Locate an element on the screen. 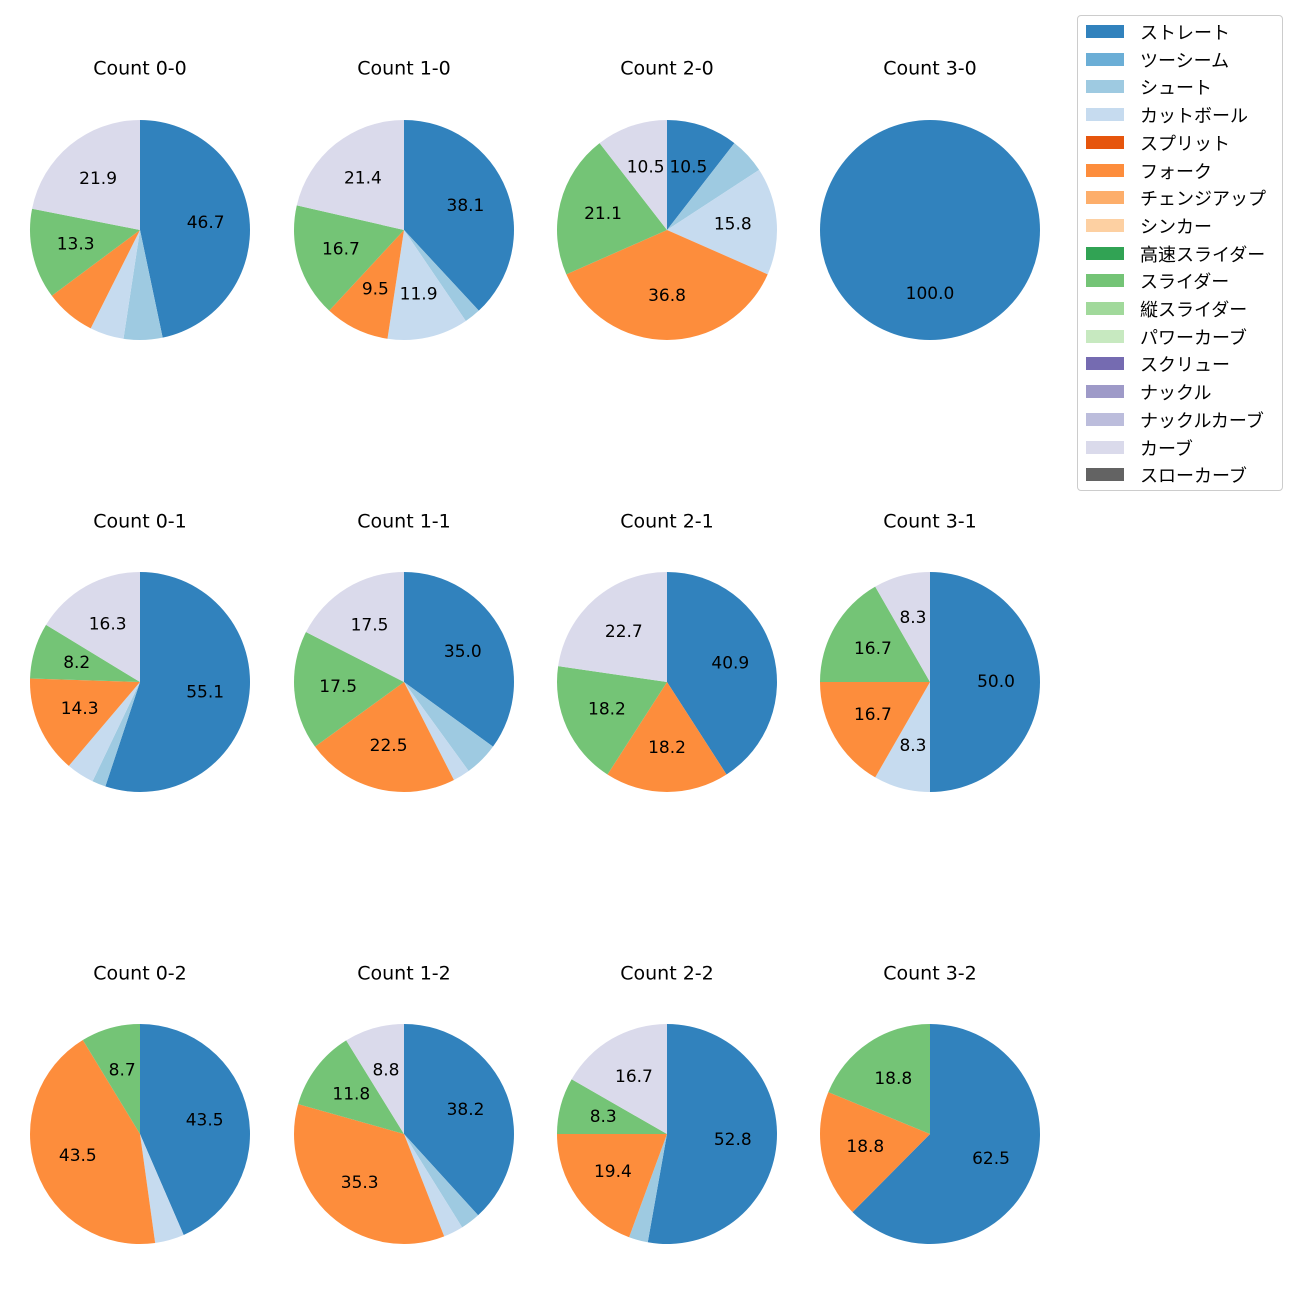 The width and height of the screenshot is (1300, 1300). pie-chart: Count 1-1 35.0 22.5 17.5 17.5 is located at coordinates (404, 651).